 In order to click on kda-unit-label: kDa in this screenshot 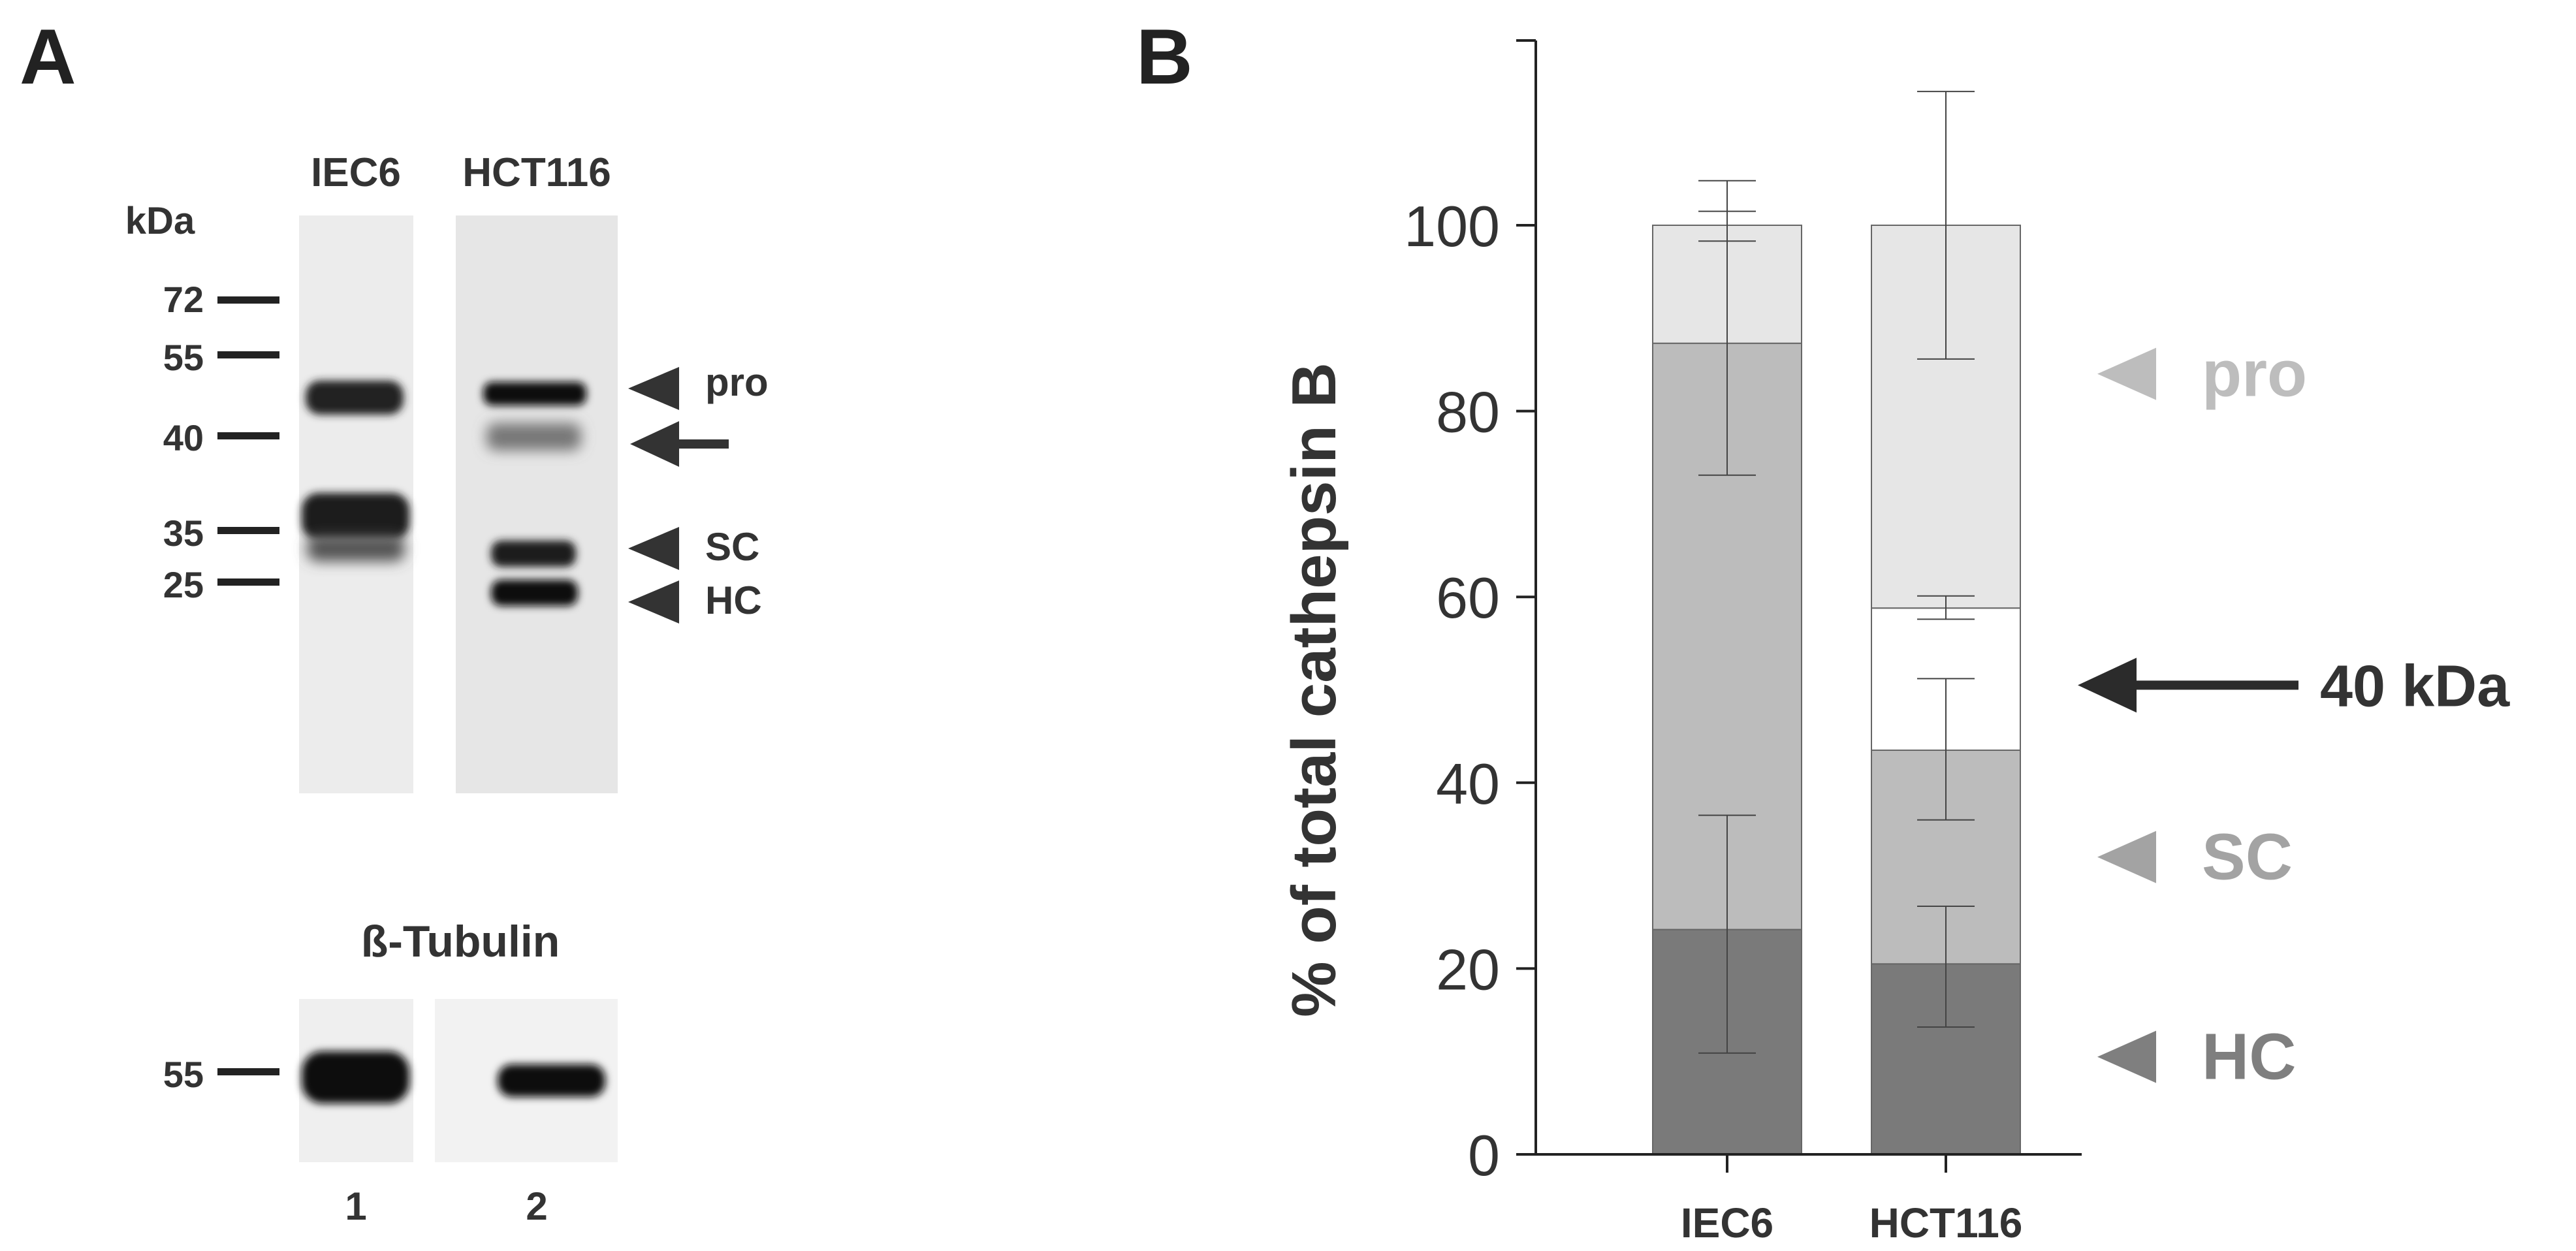, I will do `click(160, 221)`.